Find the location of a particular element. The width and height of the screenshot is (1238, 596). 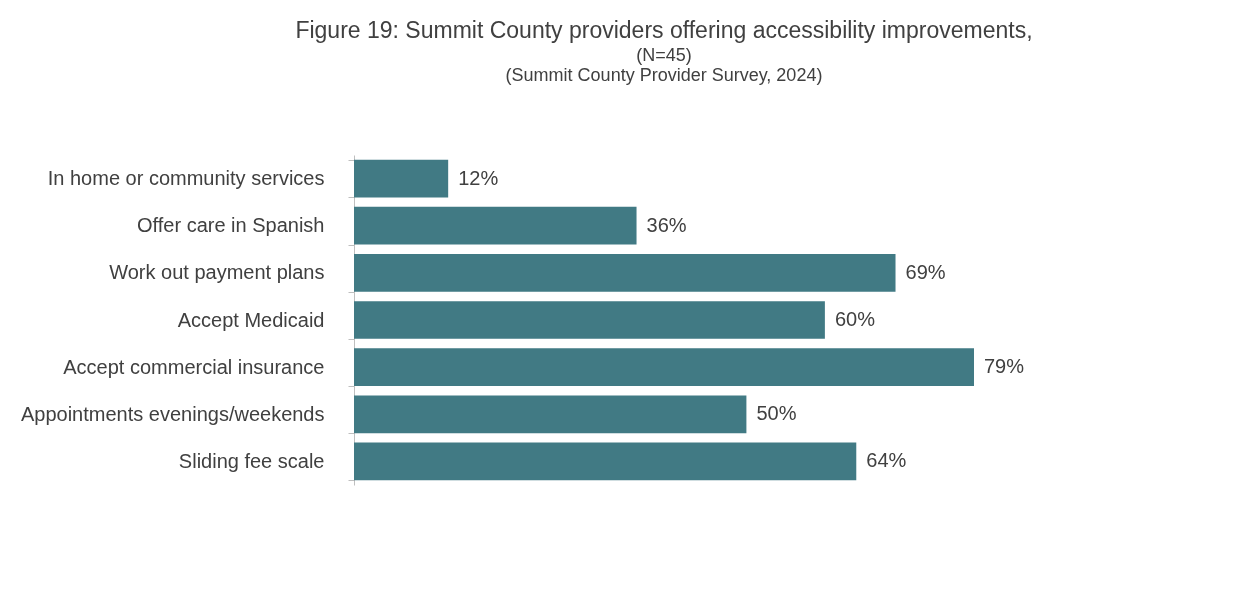

y-tick-label: Appointments evenings/weekends is located at coordinates (172, 413).